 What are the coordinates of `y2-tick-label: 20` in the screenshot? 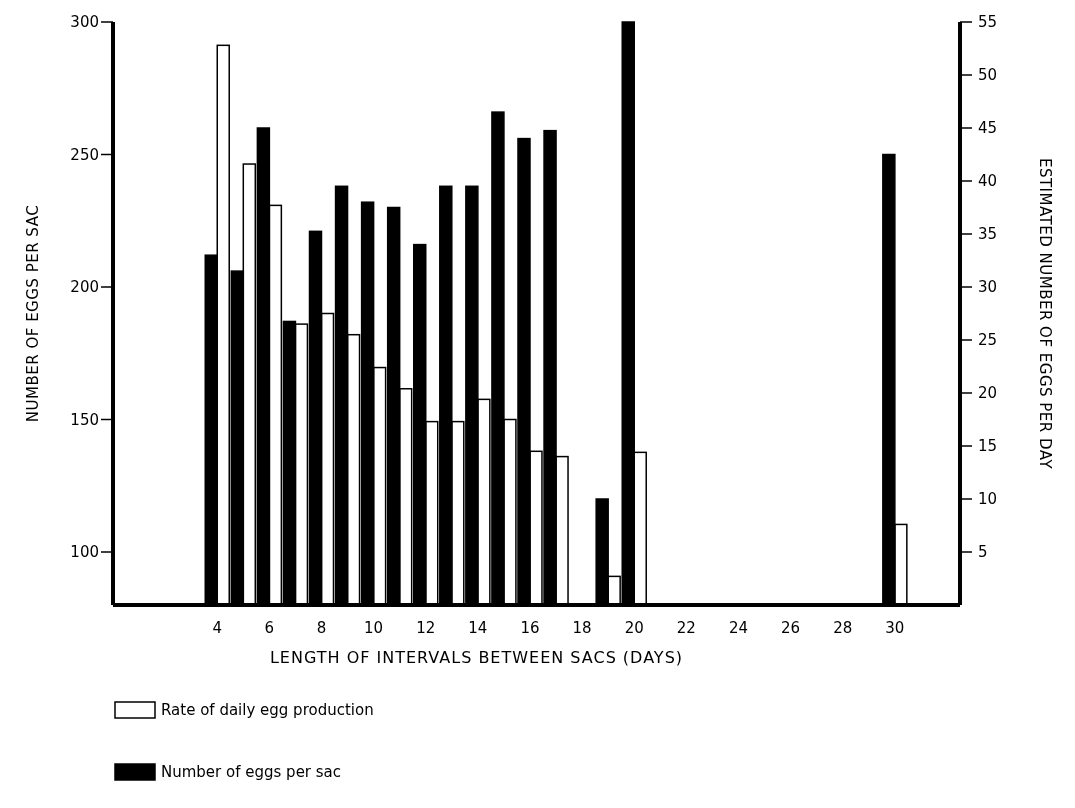 It's located at (988, 393).